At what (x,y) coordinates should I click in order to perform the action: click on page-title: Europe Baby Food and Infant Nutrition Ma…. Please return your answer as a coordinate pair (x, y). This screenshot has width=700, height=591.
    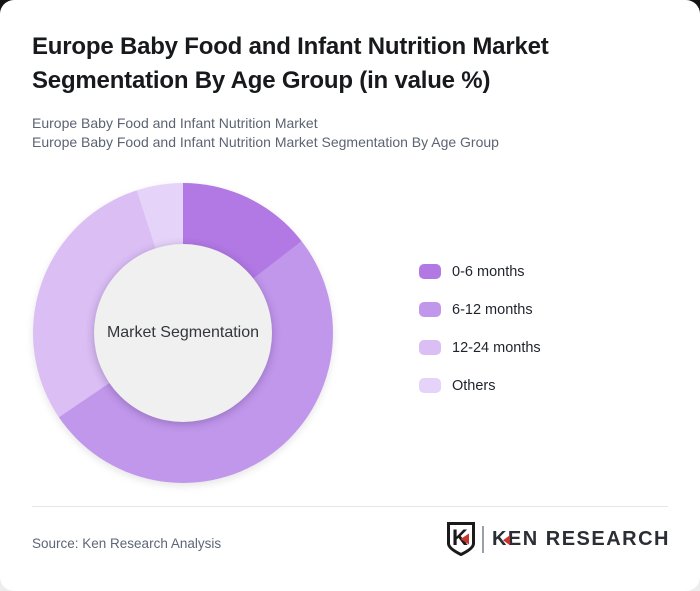
    Looking at the image, I should click on (324, 64).